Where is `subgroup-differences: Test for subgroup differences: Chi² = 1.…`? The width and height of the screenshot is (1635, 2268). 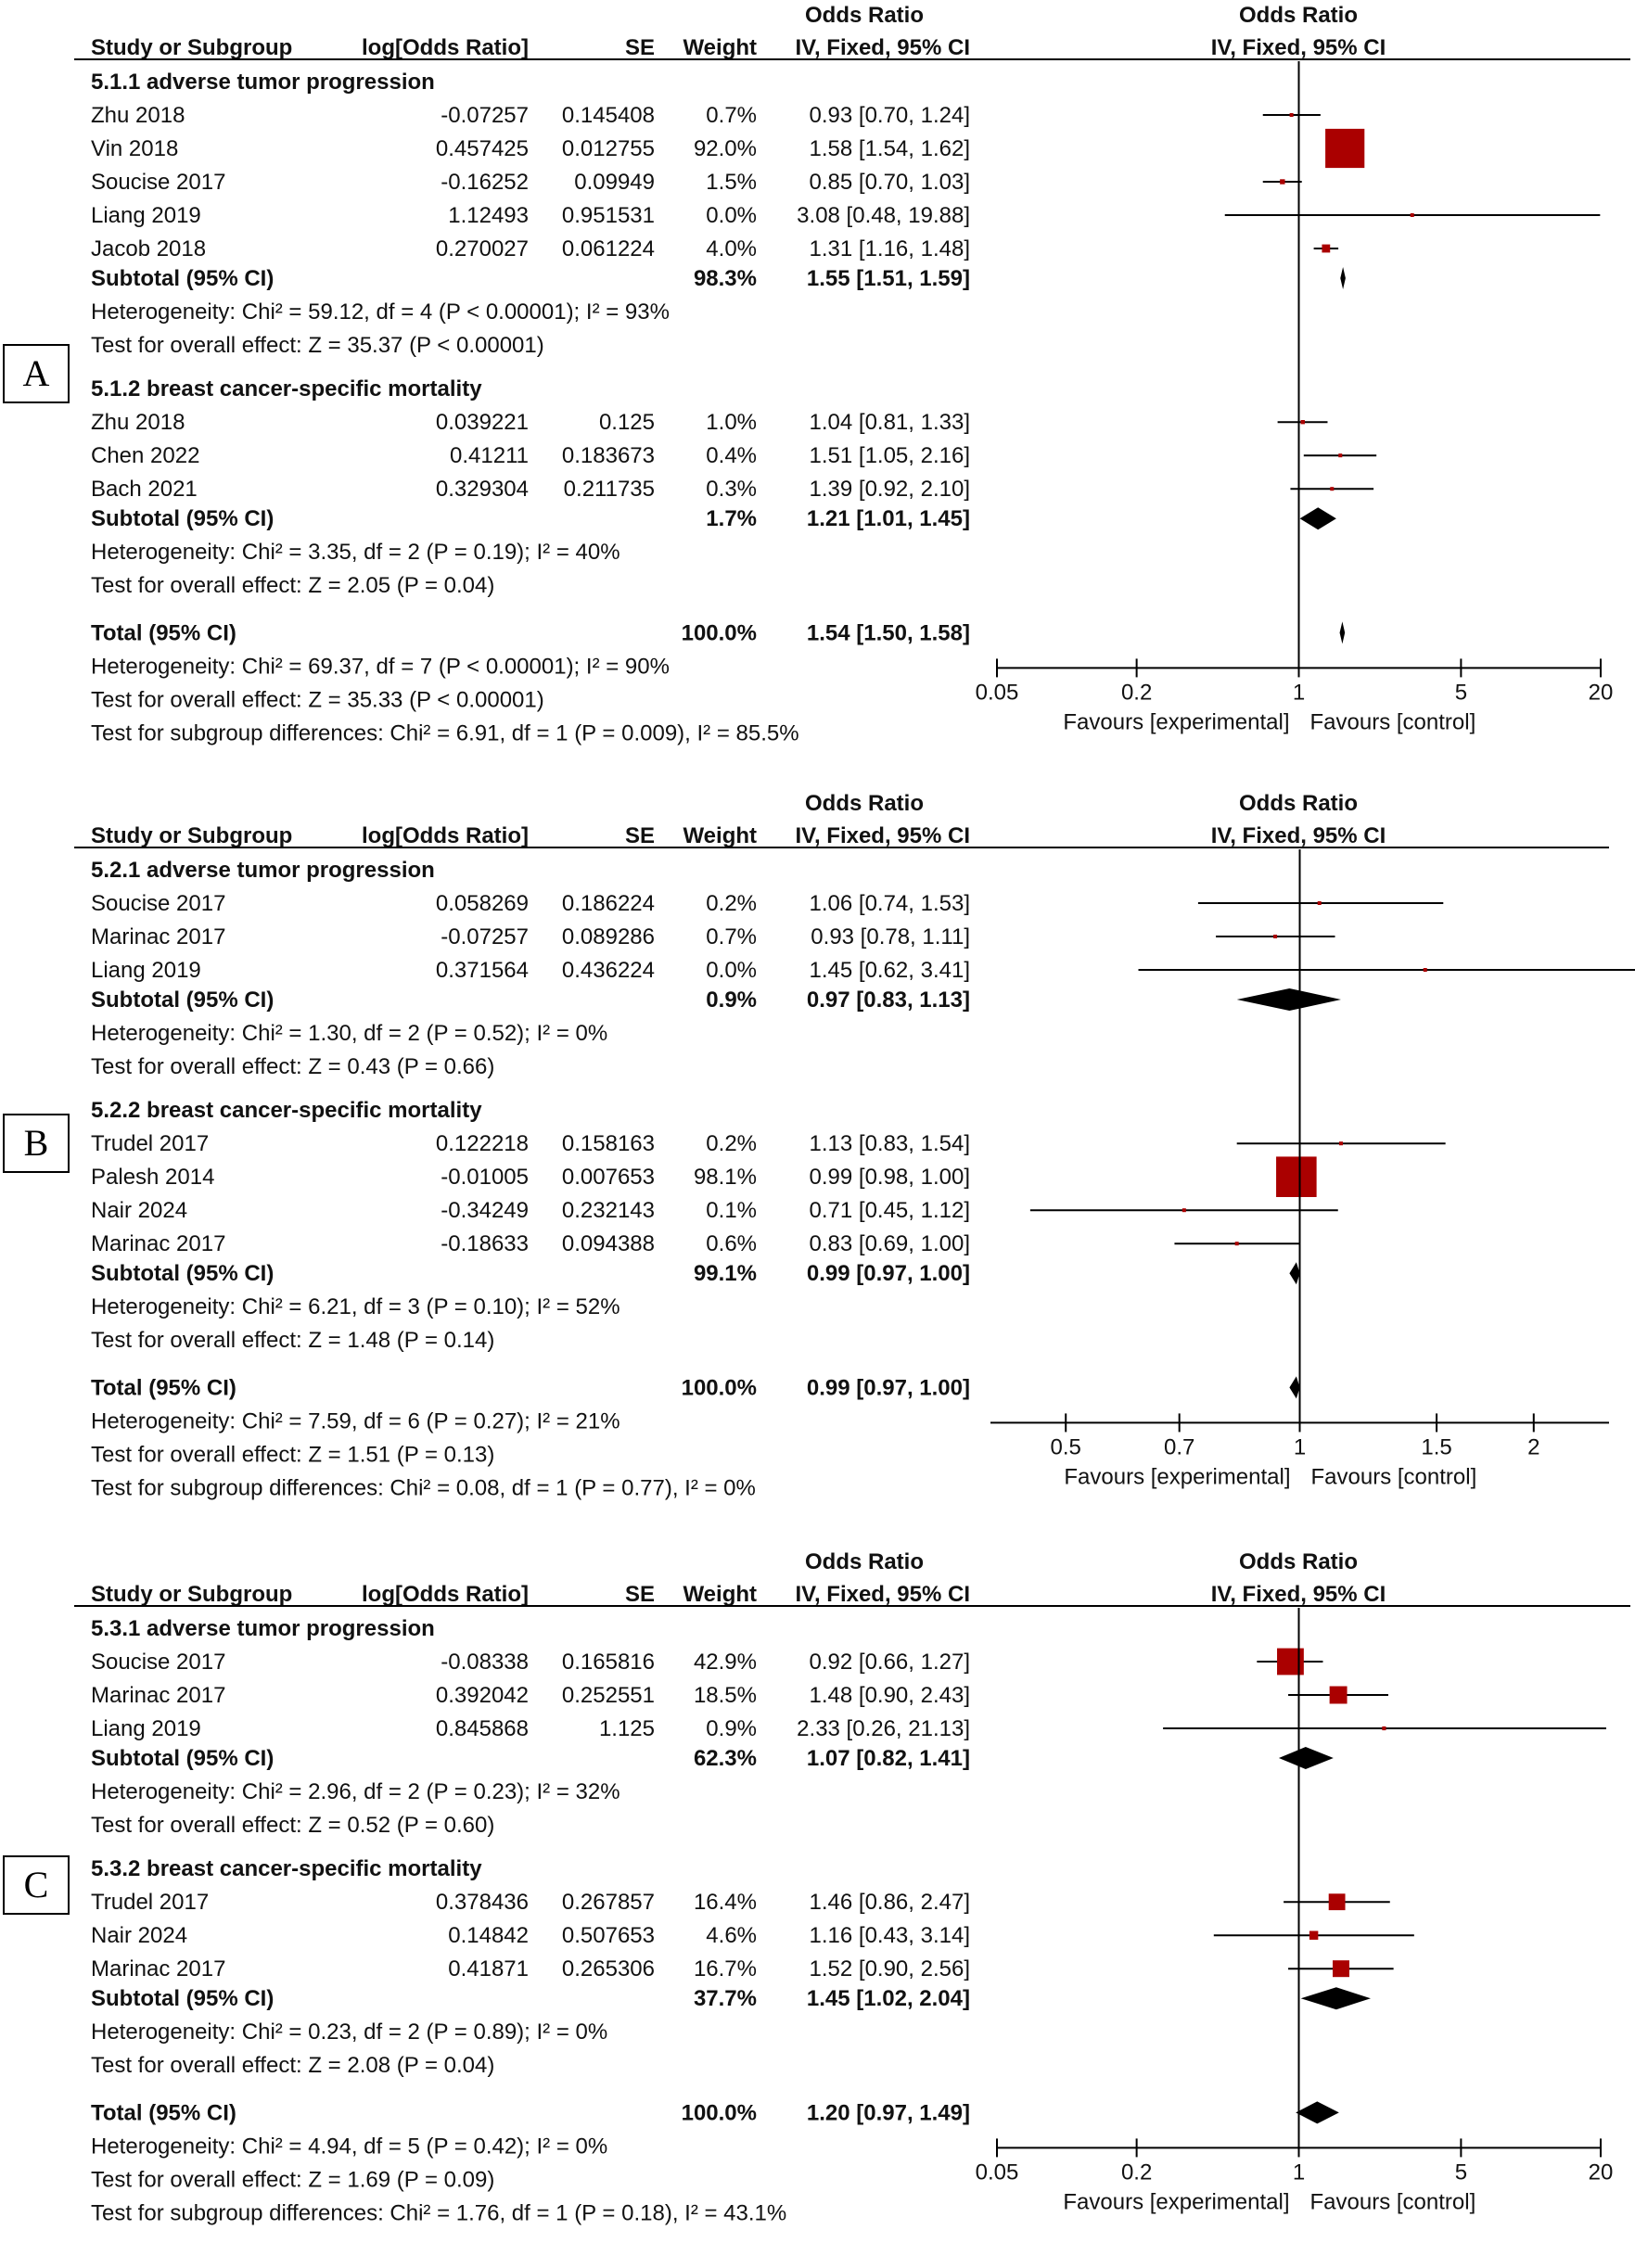
subgroup-differences: Test for subgroup differences: Chi² = 1.… is located at coordinates (439, 2212).